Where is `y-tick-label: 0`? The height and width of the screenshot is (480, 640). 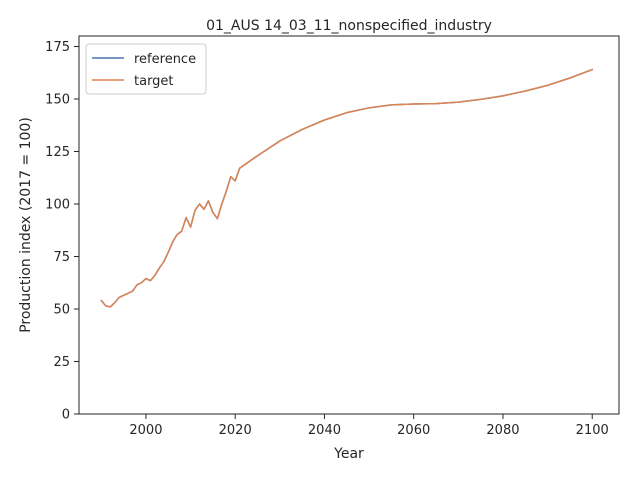
y-tick-label: 0 is located at coordinates (66, 415).